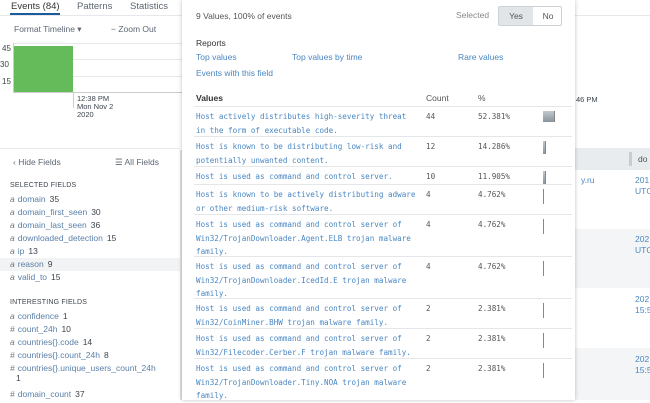 This screenshot has height=403, width=650. I want to click on yes-button: Yes, so click(516, 16).